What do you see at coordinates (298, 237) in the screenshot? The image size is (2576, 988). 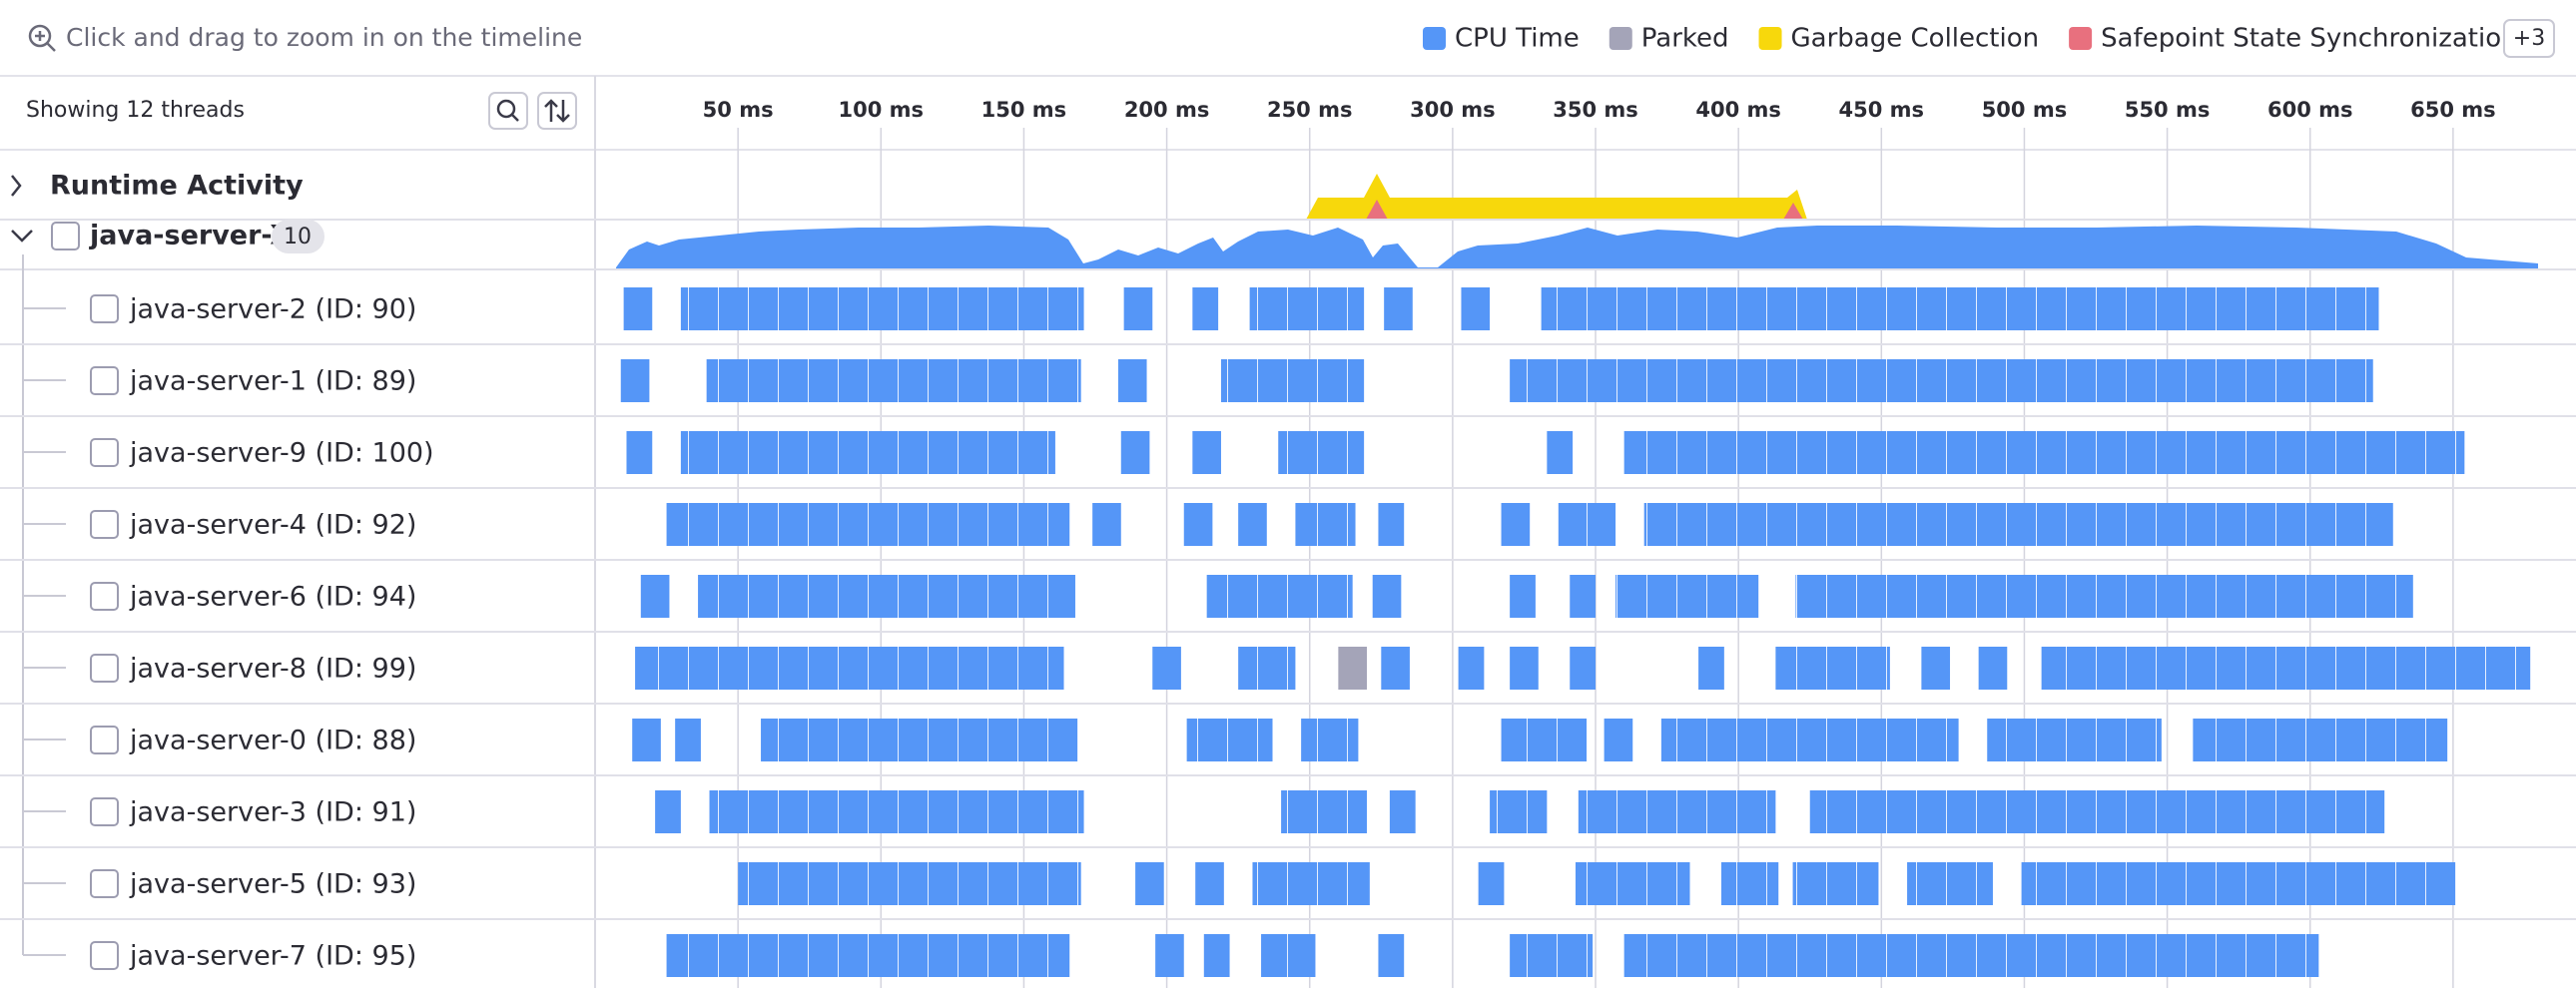 I see `group-count-badge` at bounding box center [298, 237].